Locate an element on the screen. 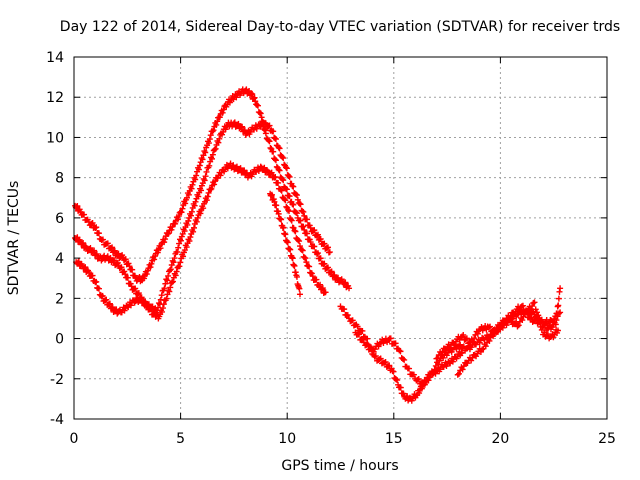  y-tick-label: 10 is located at coordinates (55, 138).